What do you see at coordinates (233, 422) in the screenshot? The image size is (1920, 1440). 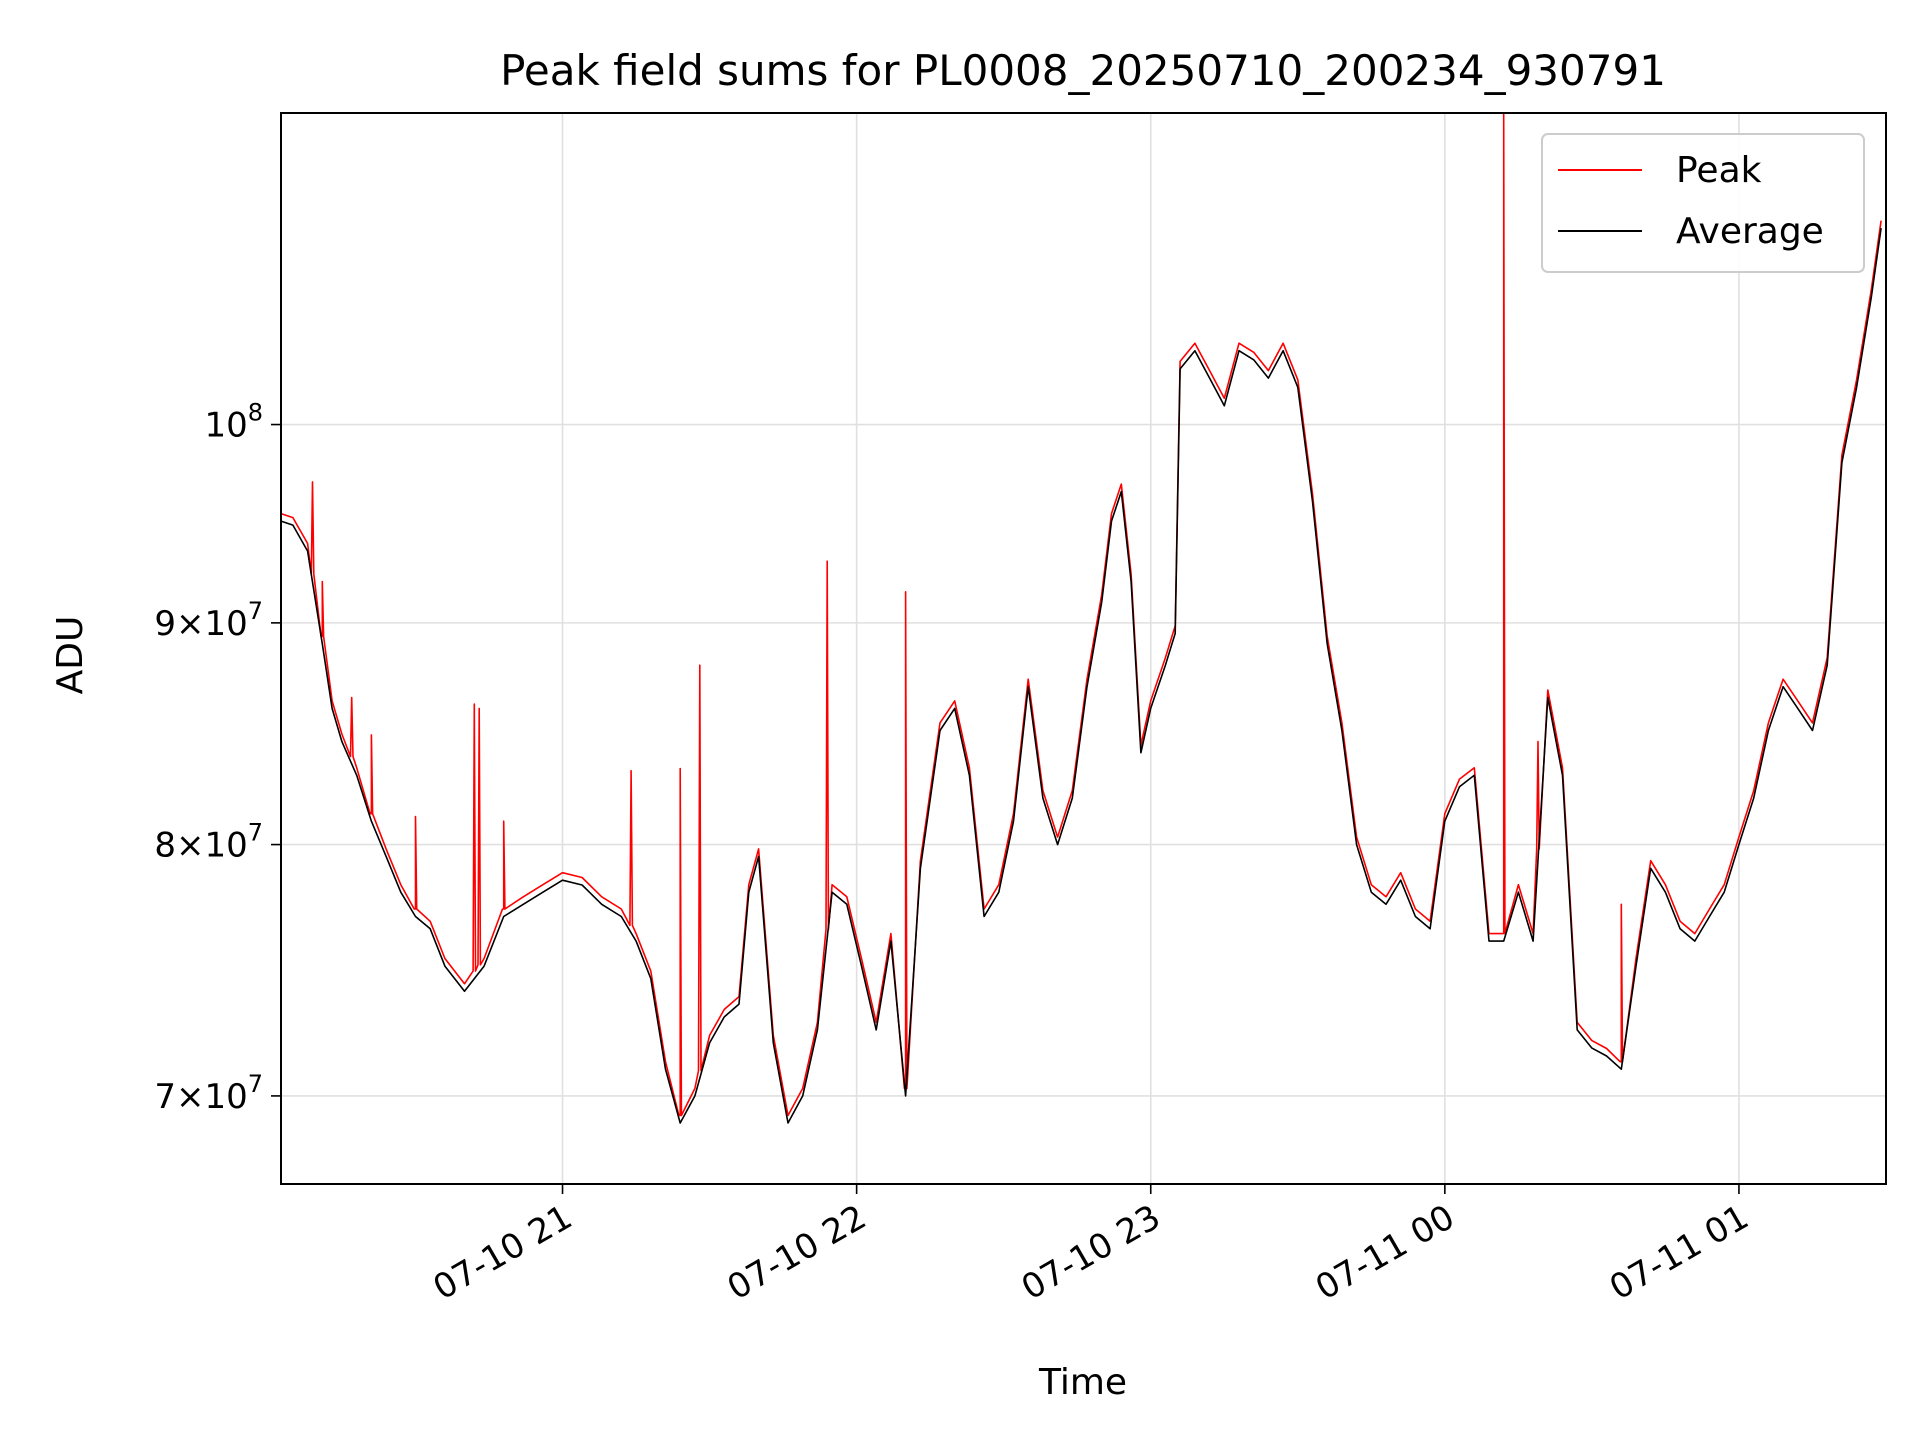 I see `y-tick-label: 108` at bounding box center [233, 422].